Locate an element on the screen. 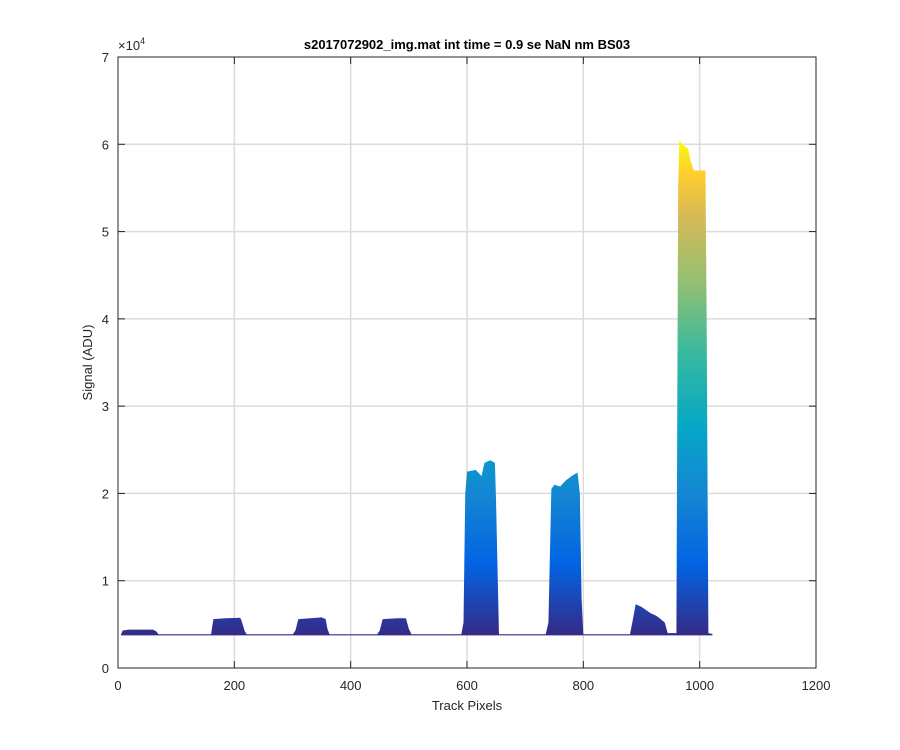 The image size is (900, 750). x-tick-label: 400 is located at coordinates (351, 685).